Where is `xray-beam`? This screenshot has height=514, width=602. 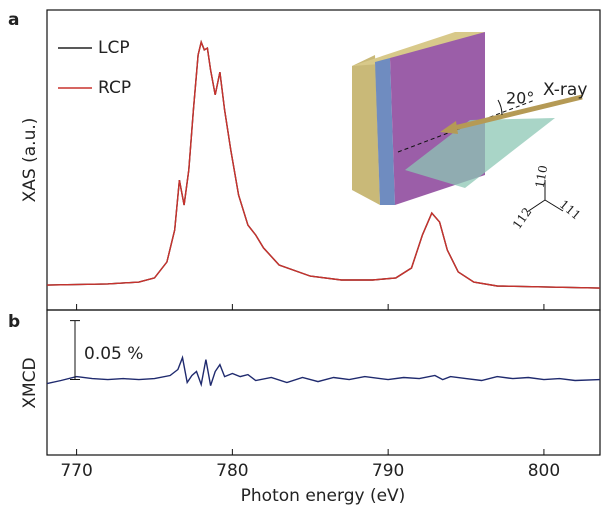
xray-beam is located at coordinates (516, 113).